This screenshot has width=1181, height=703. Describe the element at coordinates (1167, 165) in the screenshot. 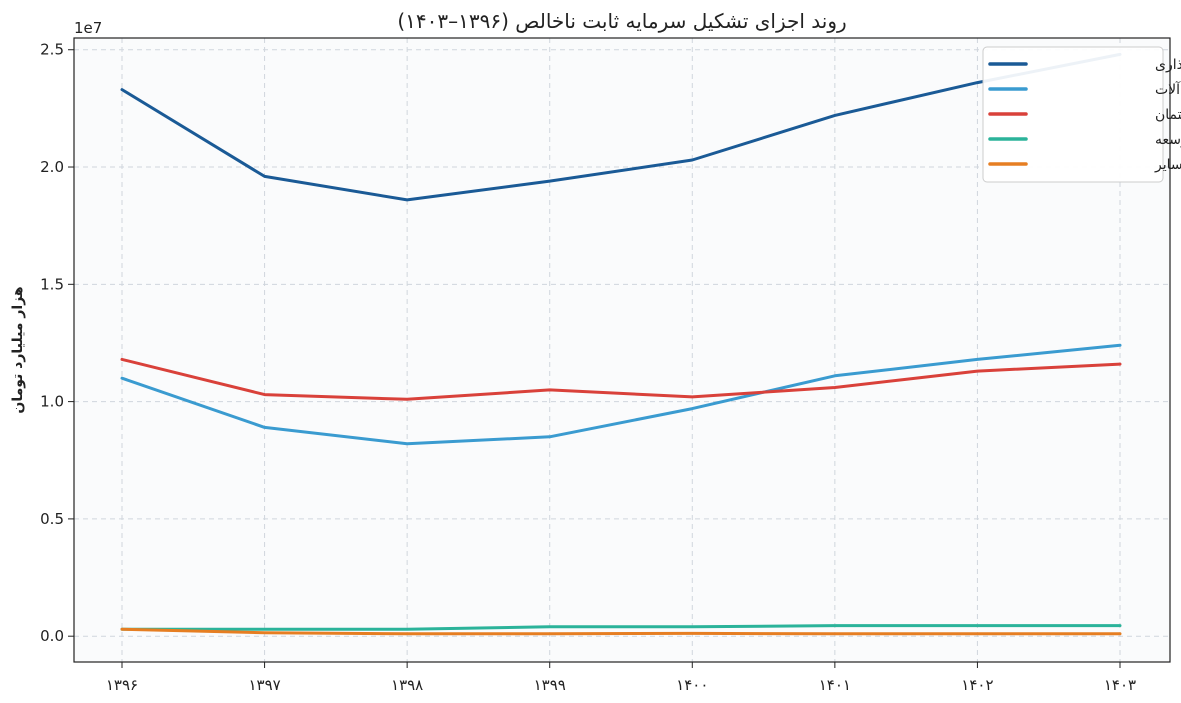

I see `legend-label-4: سایر` at that location.